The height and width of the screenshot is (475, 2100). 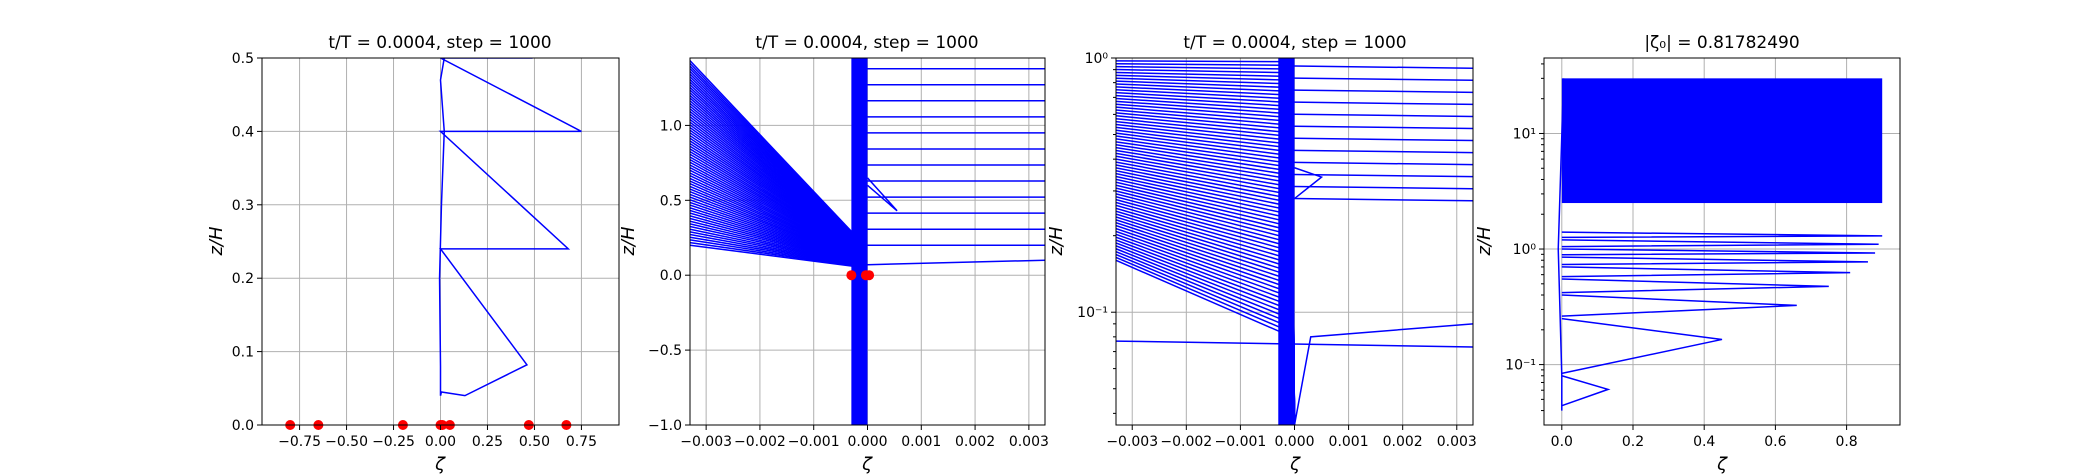 What do you see at coordinates (1721, 43) in the screenshot?
I see `panel-4-title: |ζ₀| = 0.81782490` at bounding box center [1721, 43].